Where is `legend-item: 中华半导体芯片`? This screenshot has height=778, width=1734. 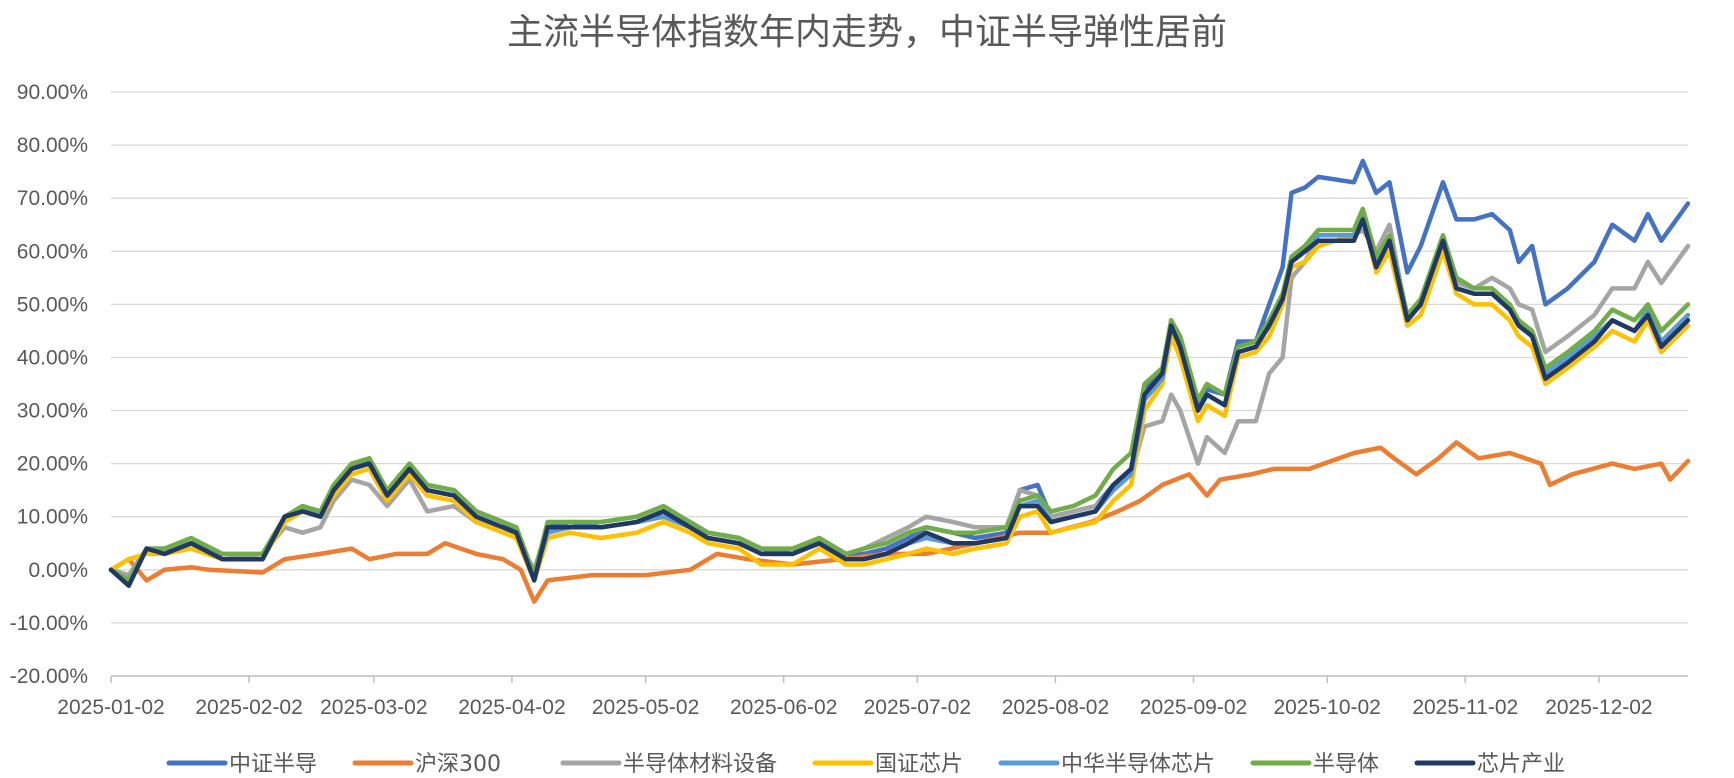
legend-item: 中华半导体芯片 is located at coordinates (1106, 764).